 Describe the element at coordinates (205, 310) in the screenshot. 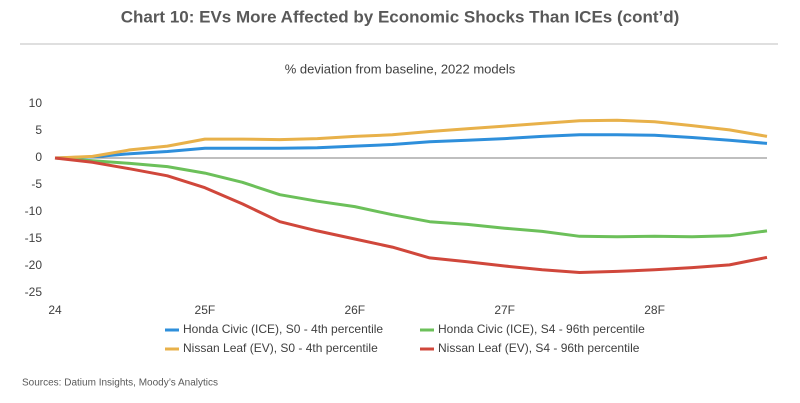

I see `x-tick-label: 25F` at that location.